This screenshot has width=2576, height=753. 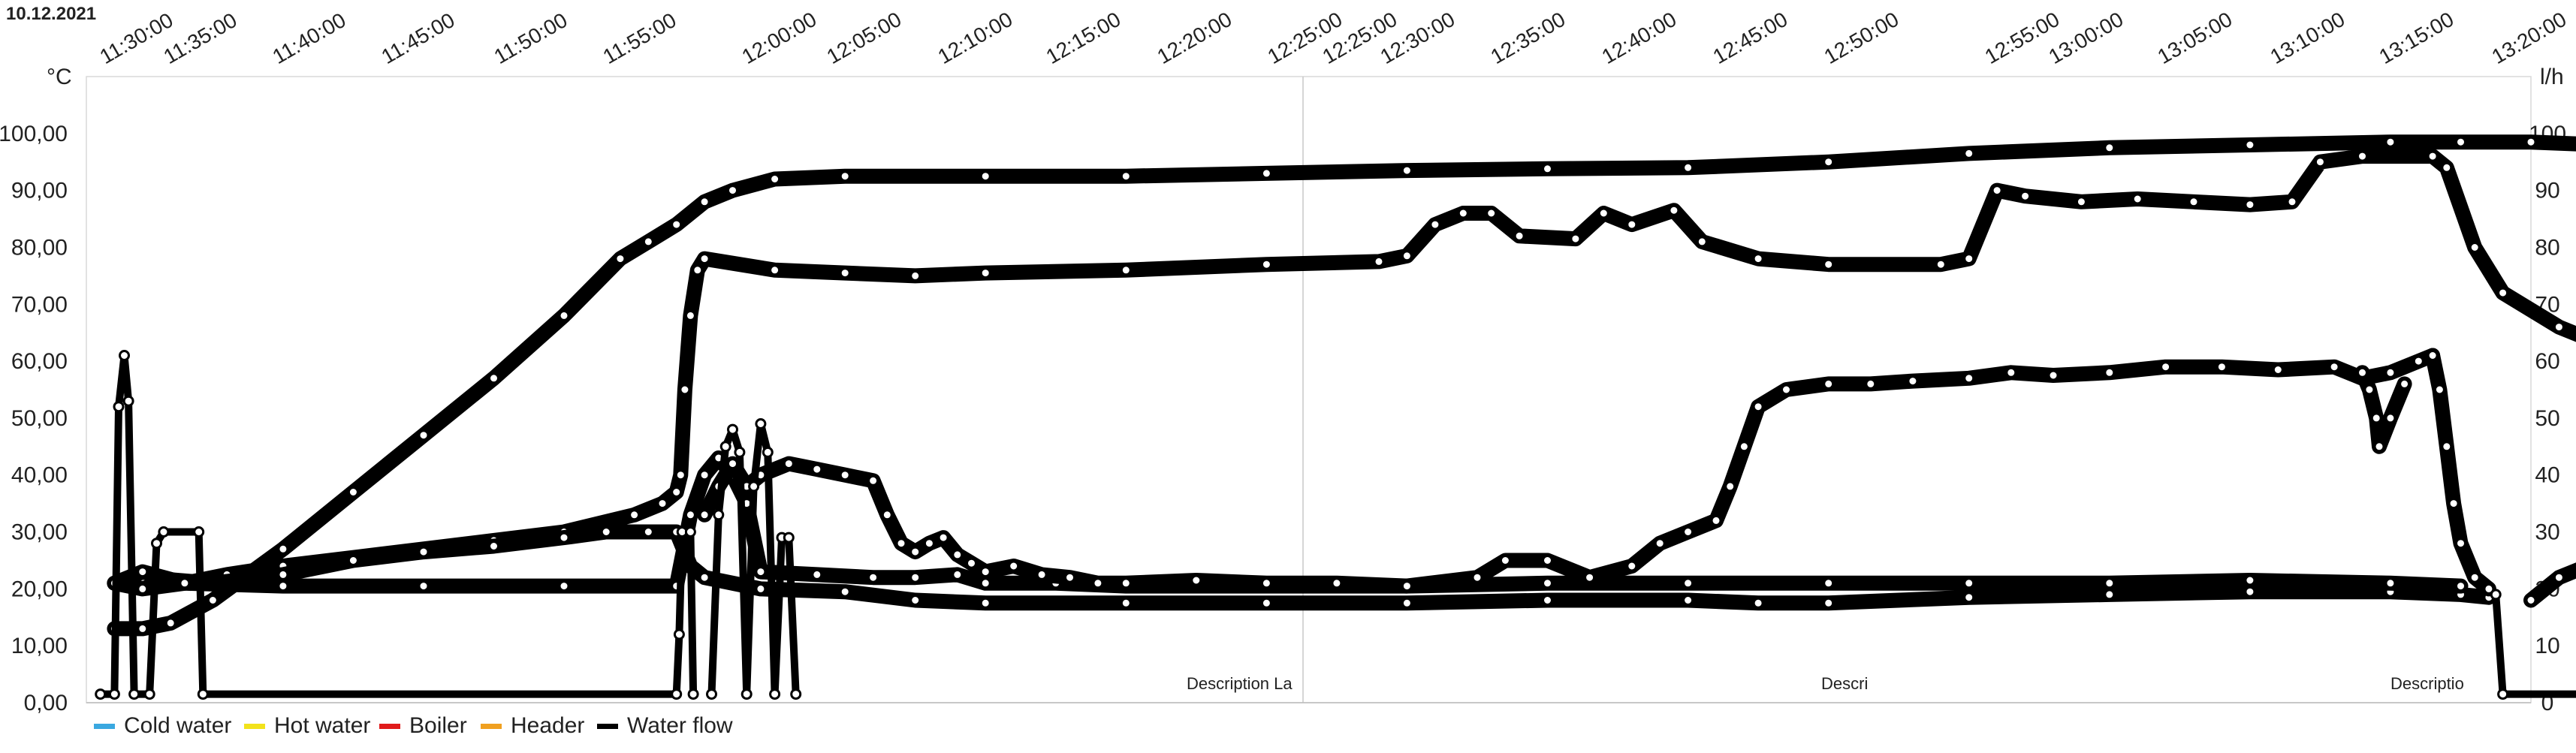 What do you see at coordinates (51, 14) in the screenshot?
I see `date-label: 10.12.2021` at bounding box center [51, 14].